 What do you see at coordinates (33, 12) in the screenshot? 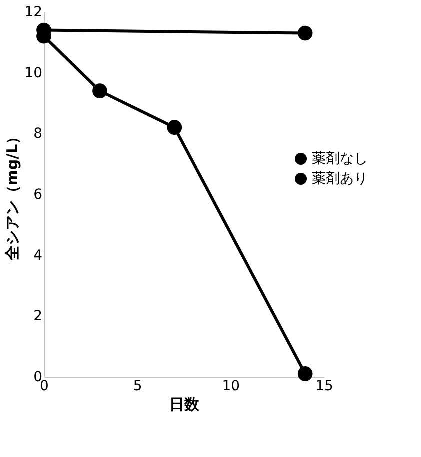
I see `y-tick-label: 12` at bounding box center [33, 12].